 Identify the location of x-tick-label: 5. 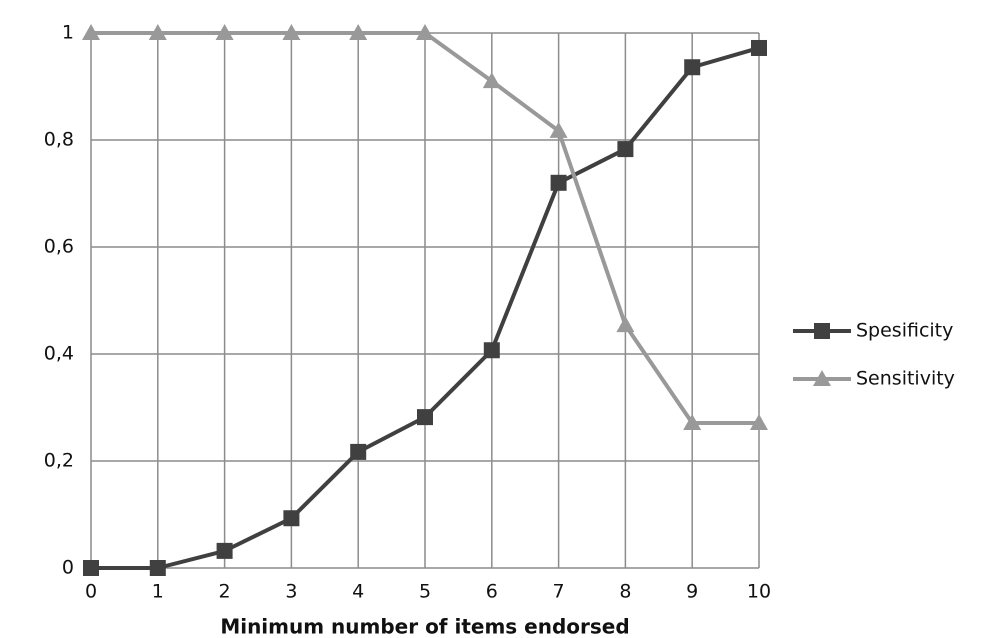
(425, 592).